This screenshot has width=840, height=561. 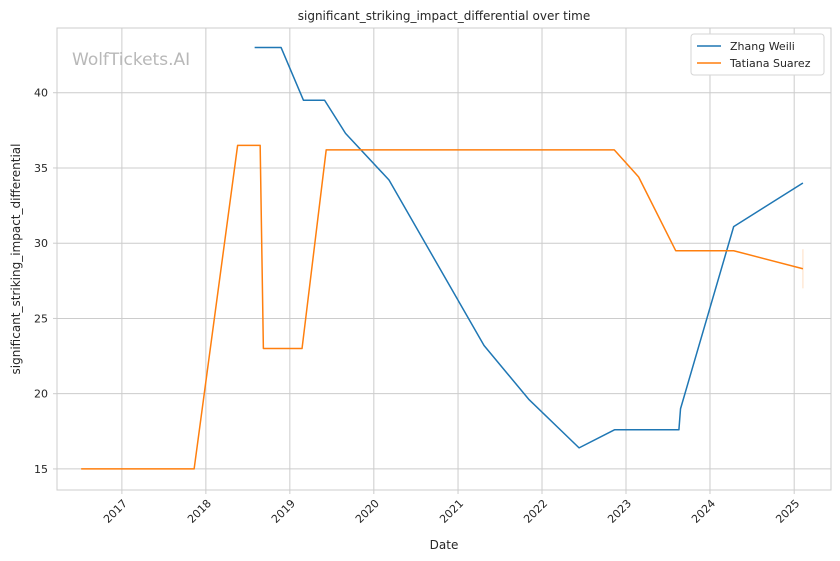 I want to click on y-tick-label: 25, so click(x=41, y=318).